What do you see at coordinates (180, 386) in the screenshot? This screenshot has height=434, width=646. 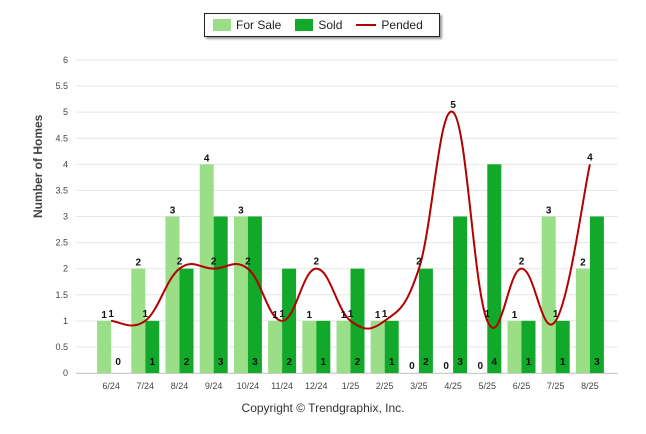 I see `x-tick-label: 8/24` at bounding box center [180, 386].